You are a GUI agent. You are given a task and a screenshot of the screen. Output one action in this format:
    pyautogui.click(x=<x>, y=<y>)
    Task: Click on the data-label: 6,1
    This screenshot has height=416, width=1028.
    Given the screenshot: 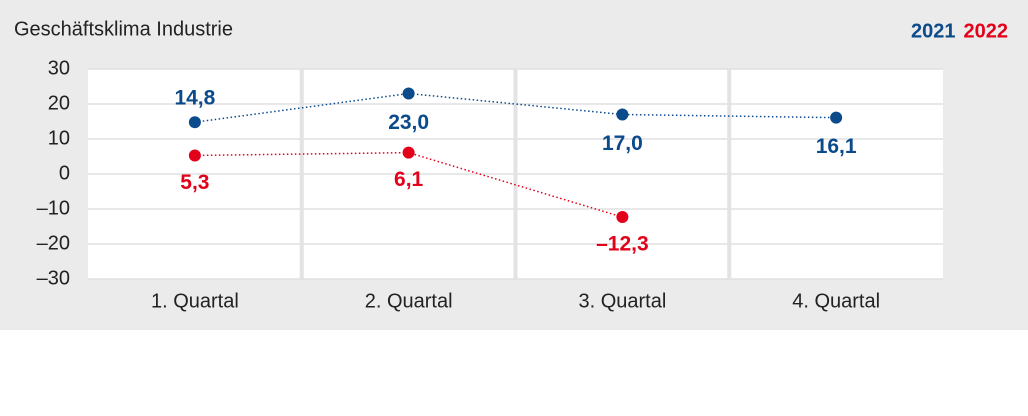 What is the action you would take?
    pyautogui.click(x=409, y=179)
    